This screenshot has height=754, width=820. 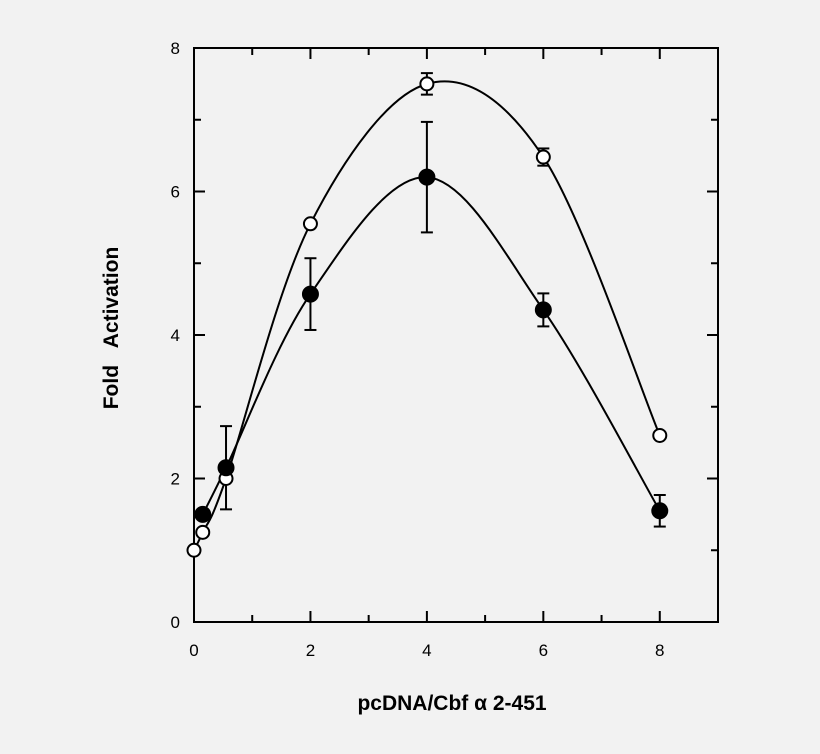 I want to click on x-tick-label: 2, so click(x=310, y=650).